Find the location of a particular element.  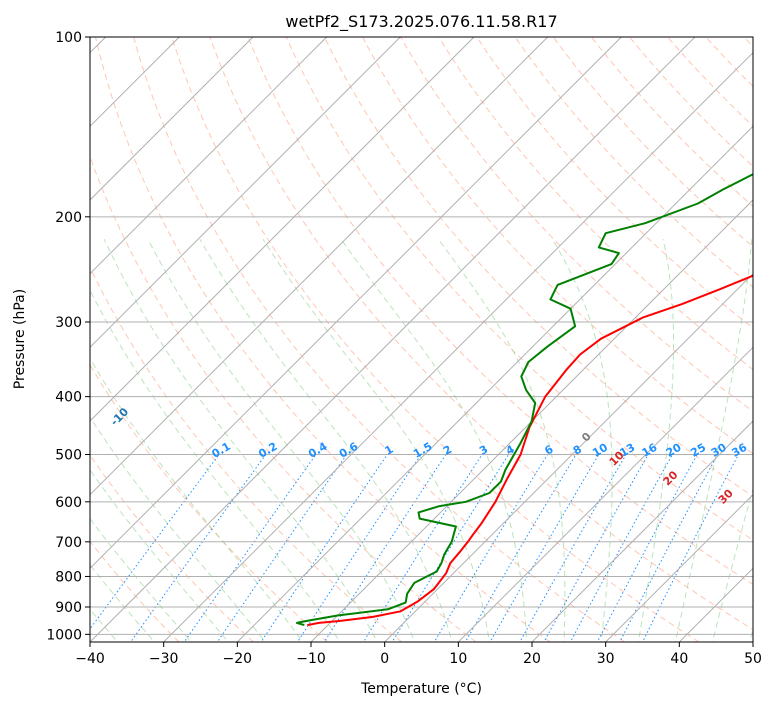

y-tick-label: 800 is located at coordinates (68, 577).